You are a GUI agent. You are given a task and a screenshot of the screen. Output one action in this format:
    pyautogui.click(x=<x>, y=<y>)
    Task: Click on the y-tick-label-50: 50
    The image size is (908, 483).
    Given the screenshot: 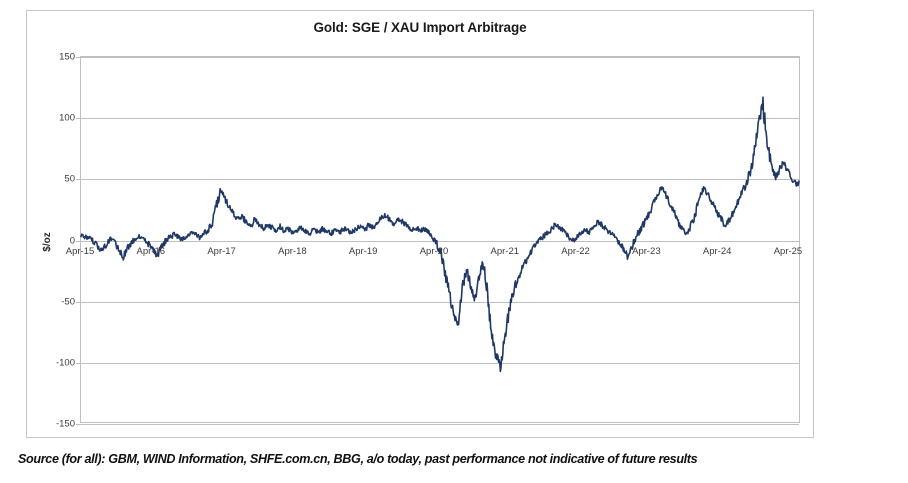 What is the action you would take?
    pyautogui.click(x=69, y=179)
    